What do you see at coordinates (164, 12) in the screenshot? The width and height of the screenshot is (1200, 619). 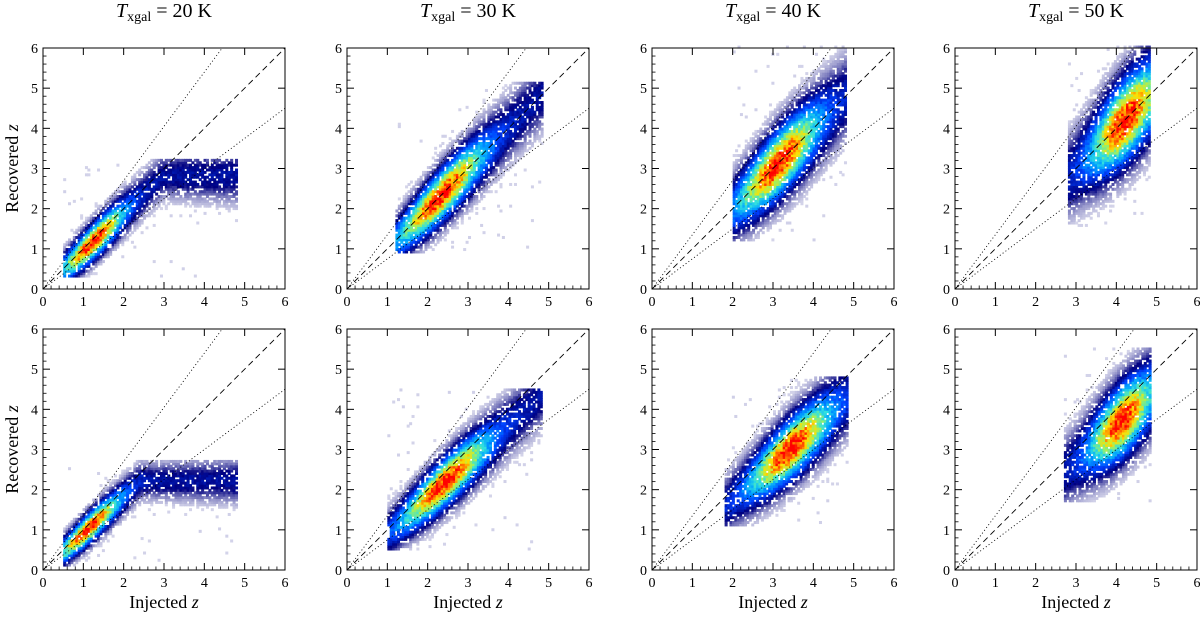 I see `column-title: Txgal = 20 K` at bounding box center [164, 12].